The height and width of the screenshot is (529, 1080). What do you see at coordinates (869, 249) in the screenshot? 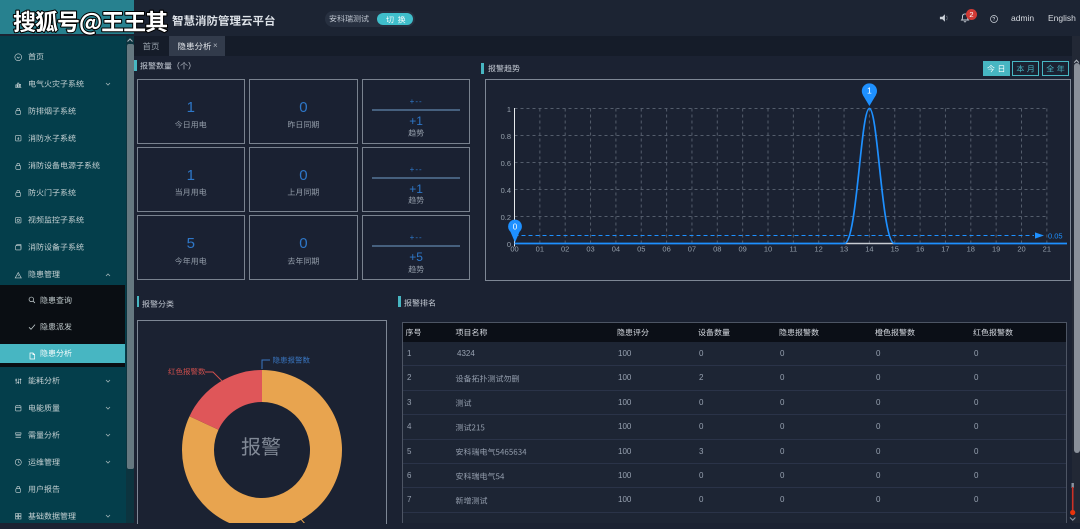
I see `svg-text: 14` at bounding box center [869, 249].